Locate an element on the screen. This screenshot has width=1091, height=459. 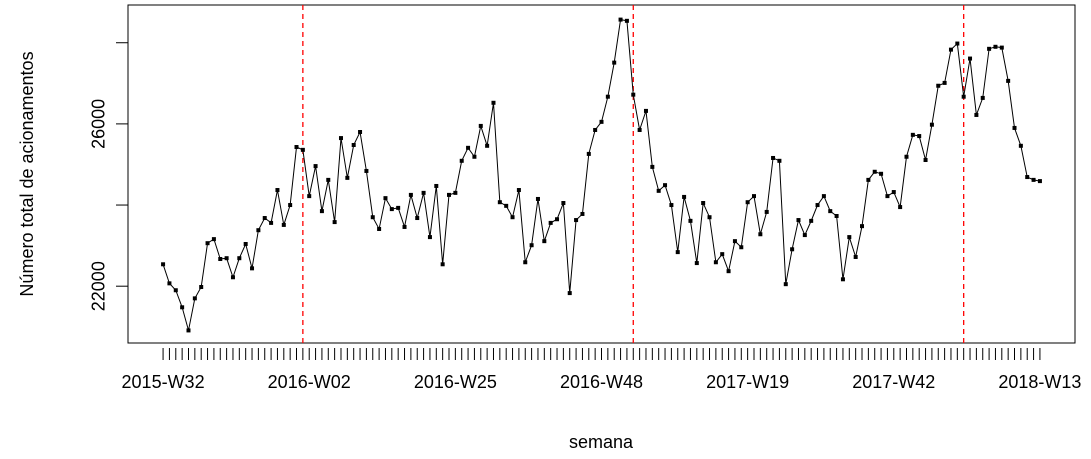
x-tick-label: 2017-W42 is located at coordinates (893, 382).